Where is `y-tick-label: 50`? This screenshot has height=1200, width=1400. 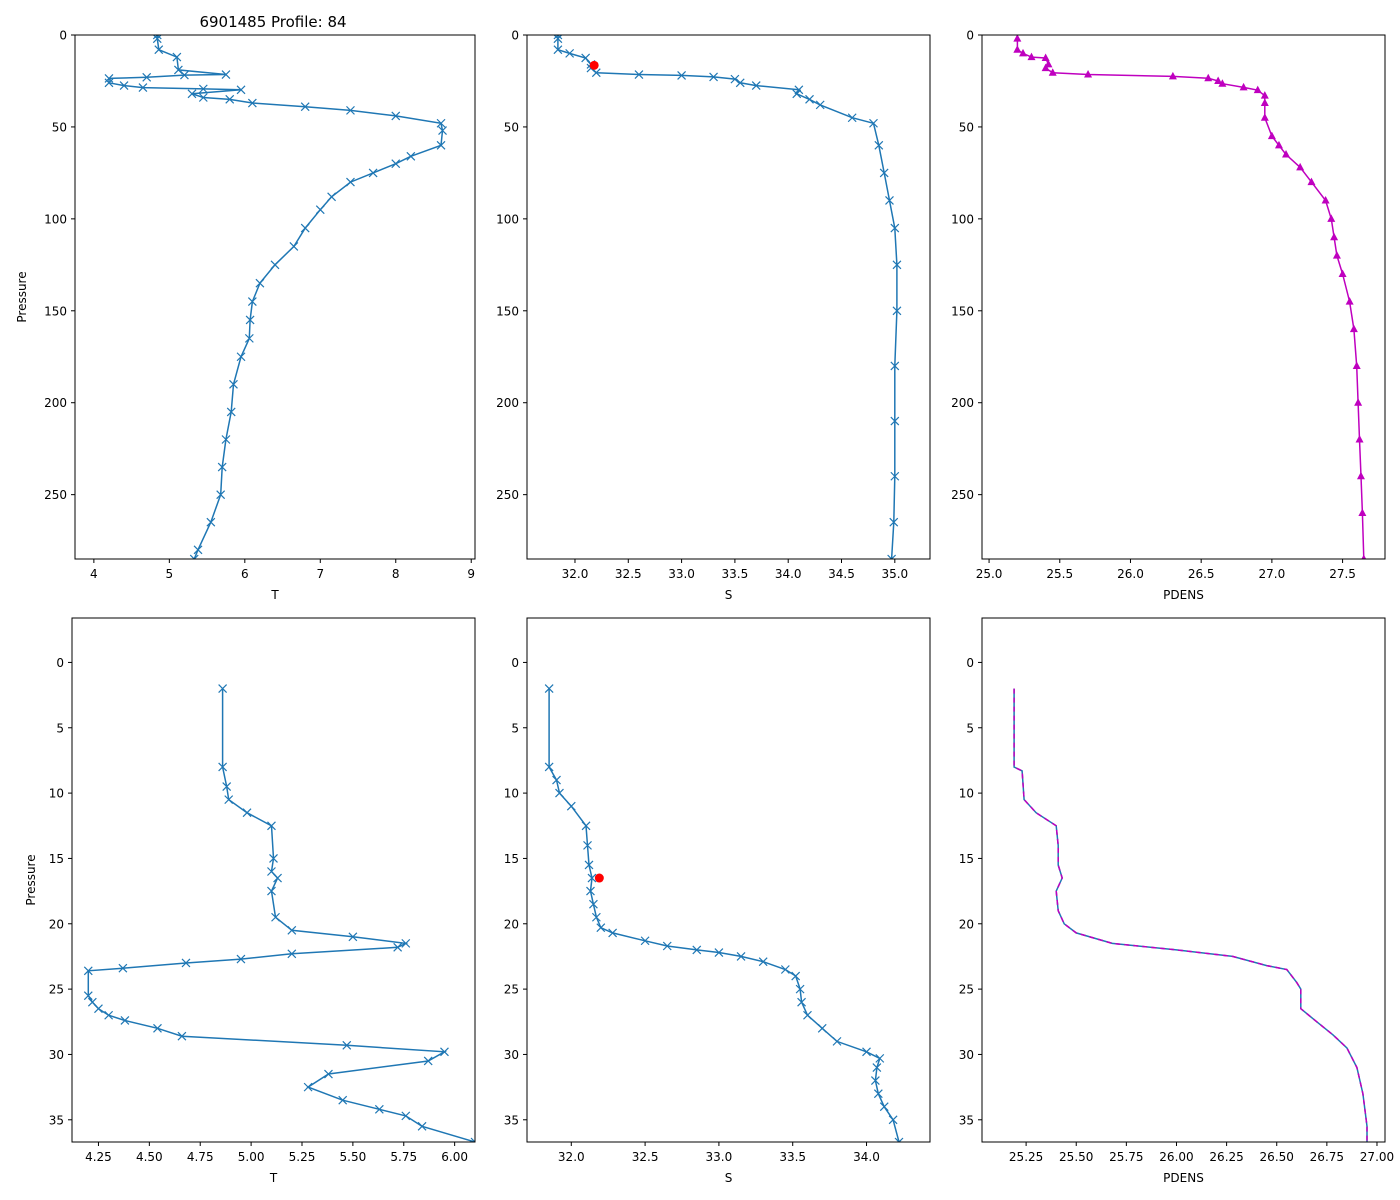
y-tick-label: 50 is located at coordinates (59, 127).